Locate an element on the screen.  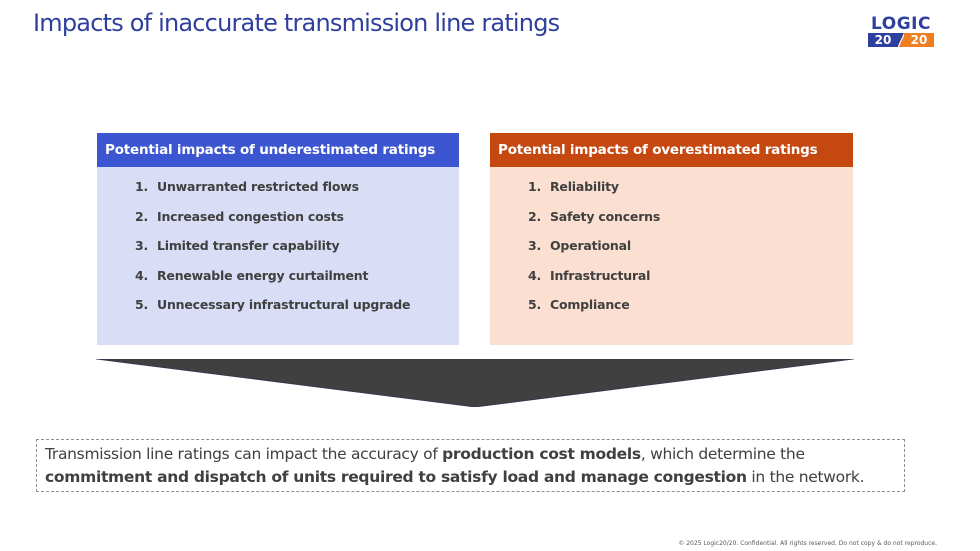
item-text: Infrastructural is located at coordinates (600, 275).